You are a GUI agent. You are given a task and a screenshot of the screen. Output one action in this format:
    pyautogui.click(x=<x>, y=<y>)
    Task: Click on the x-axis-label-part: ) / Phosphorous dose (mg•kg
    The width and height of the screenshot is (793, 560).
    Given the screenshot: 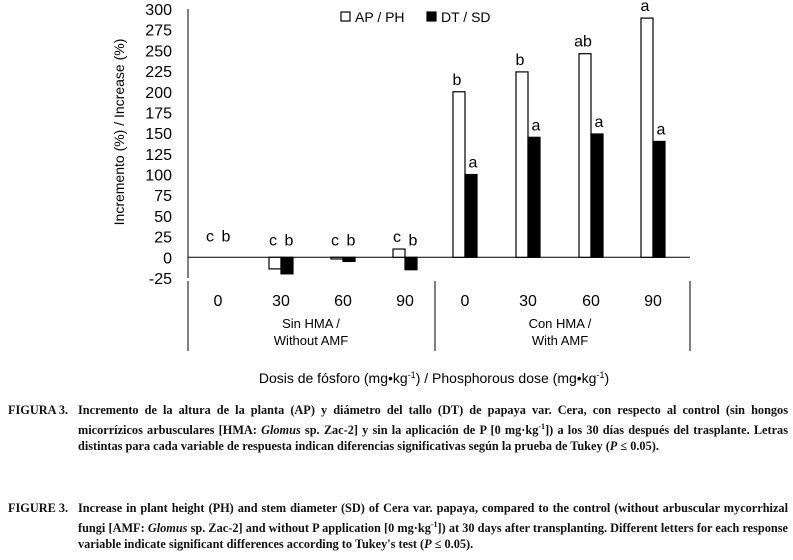 What is the action you would take?
    pyautogui.click(x=506, y=378)
    